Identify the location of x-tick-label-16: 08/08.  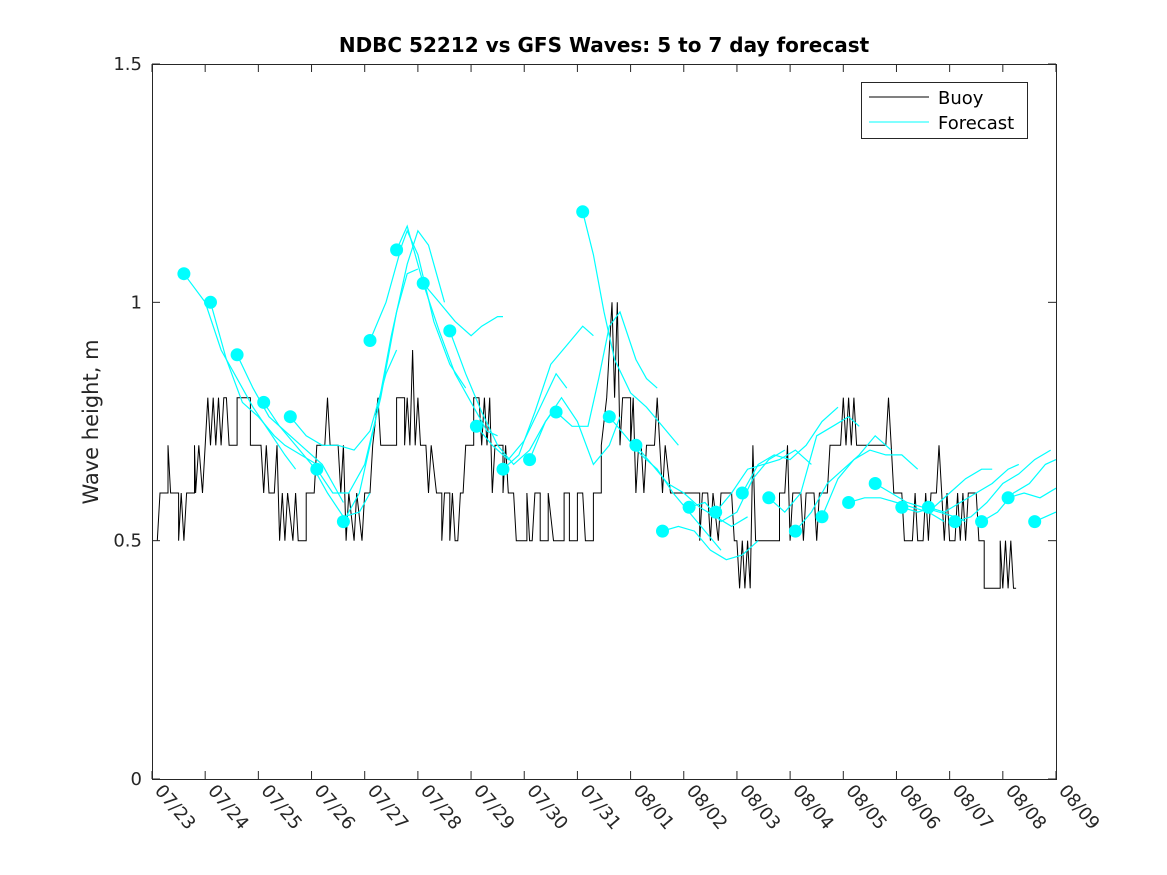
(1025, 807).